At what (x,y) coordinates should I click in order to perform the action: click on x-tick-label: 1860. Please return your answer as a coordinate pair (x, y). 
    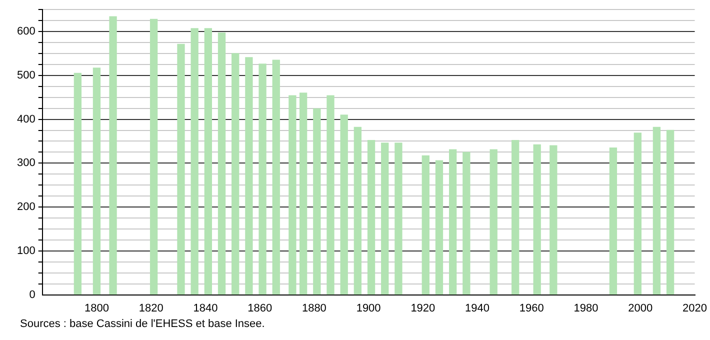
    Looking at the image, I should click on (260, 308).